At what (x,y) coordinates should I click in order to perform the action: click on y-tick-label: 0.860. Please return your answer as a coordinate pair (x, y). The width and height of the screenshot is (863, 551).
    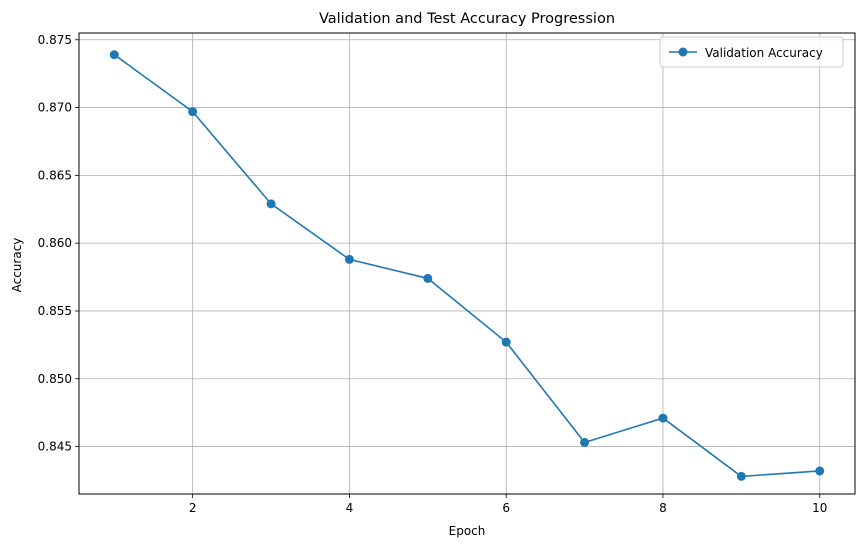
    Looking at the image, I should click on (55, 243).